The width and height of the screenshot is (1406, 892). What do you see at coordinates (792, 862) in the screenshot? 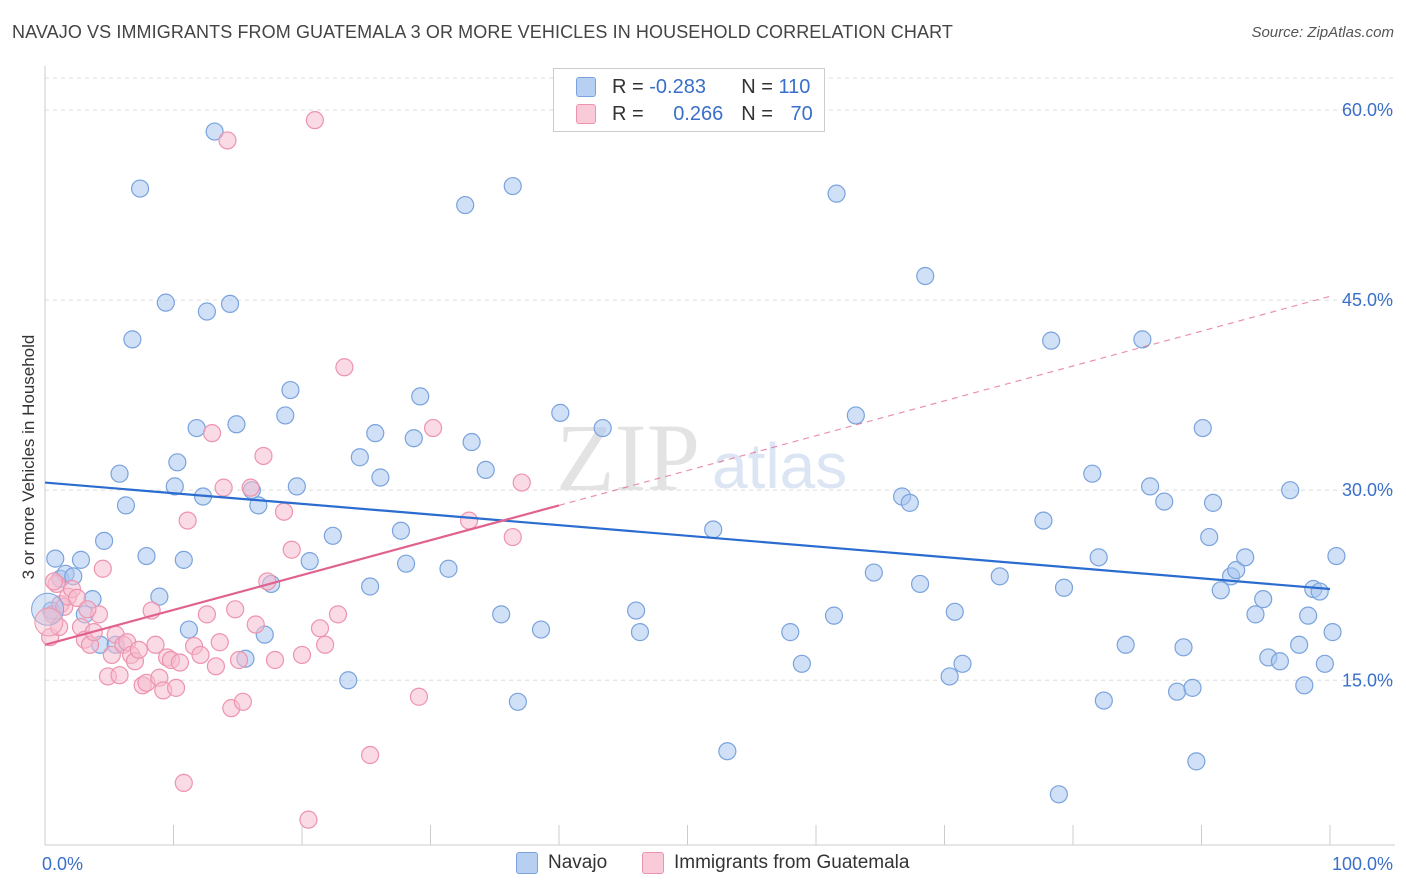
I see `bottom-guatemala-label: Immigrants from Guatemala` at bounding box center [792, 862].